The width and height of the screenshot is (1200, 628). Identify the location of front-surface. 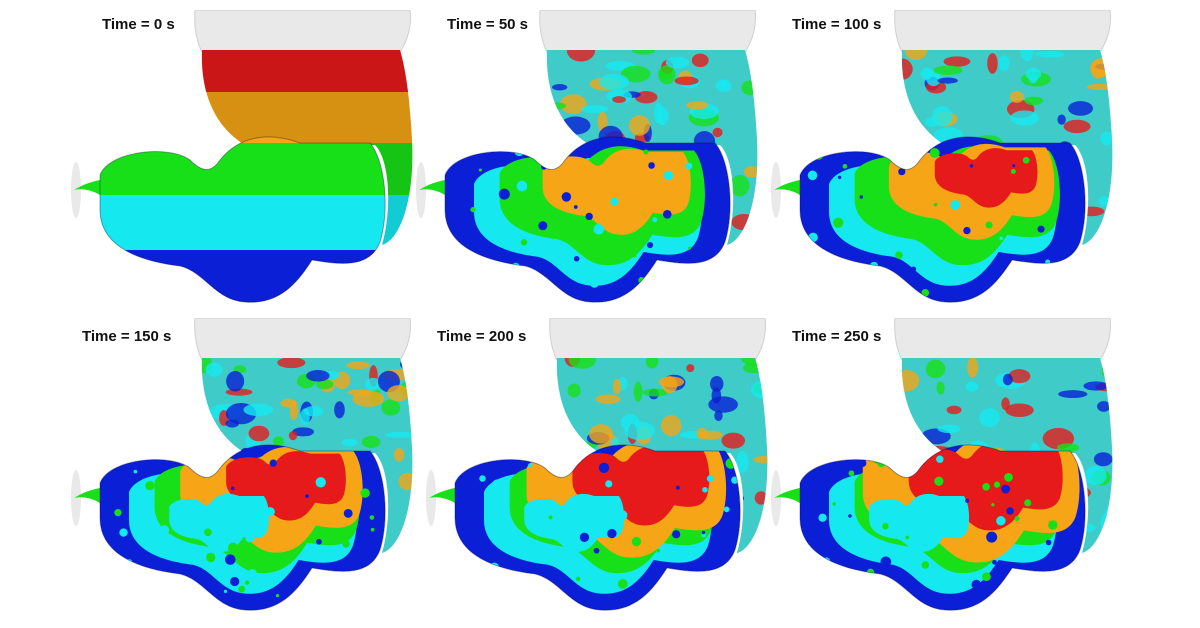
(943, 527).